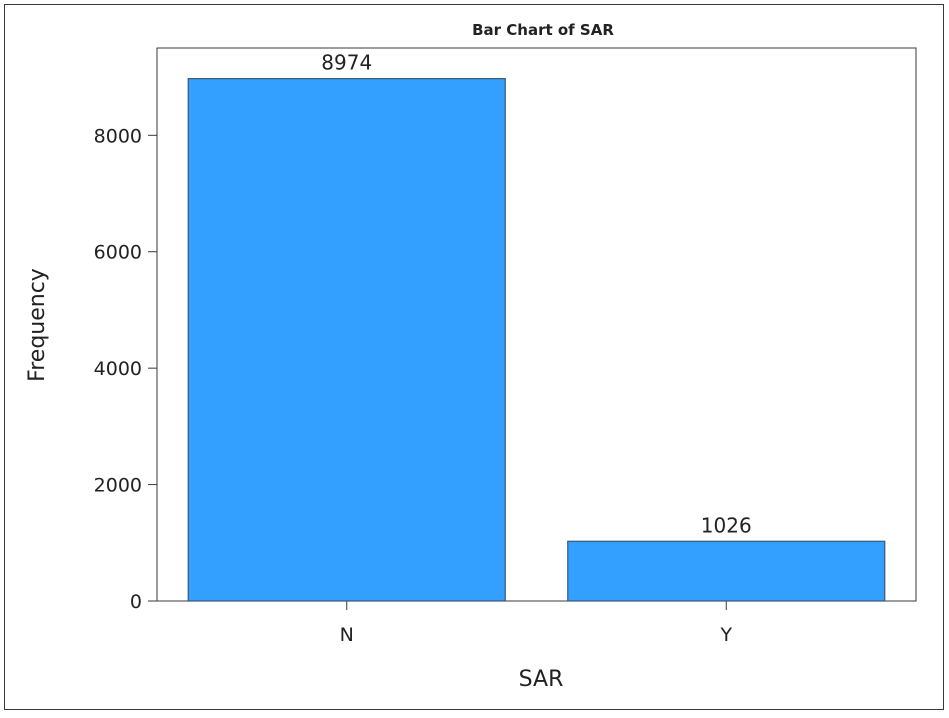  I want to click on x-tick-label: Y, so click(725, 635).